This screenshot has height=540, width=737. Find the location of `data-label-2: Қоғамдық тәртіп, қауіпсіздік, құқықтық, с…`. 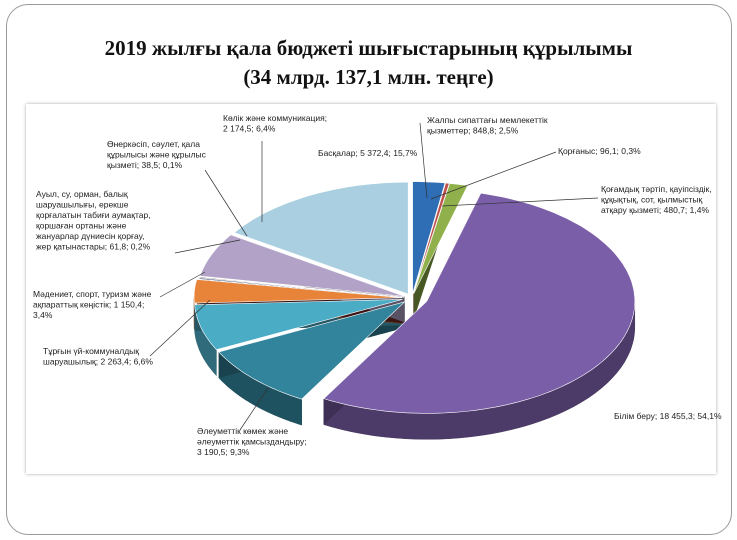

data-label-2: Қоғамдық тәртіп, қауіпсіздік, құқықтық, с… is located at coordinates (656, 199).